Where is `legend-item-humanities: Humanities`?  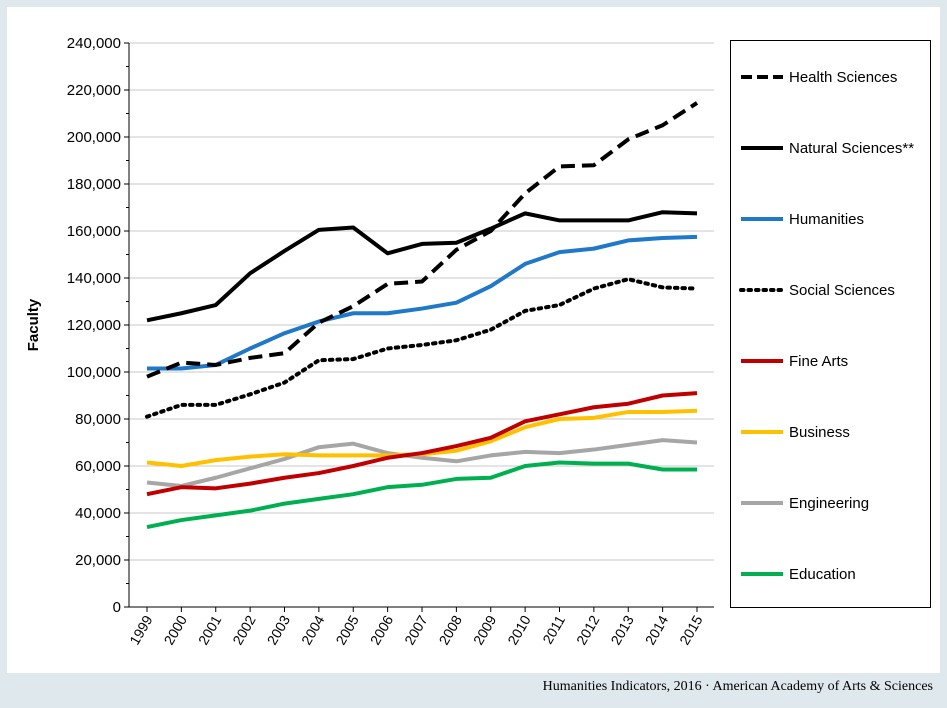 legend-item-humanities: Humanities is located at coordinates (801, 219).